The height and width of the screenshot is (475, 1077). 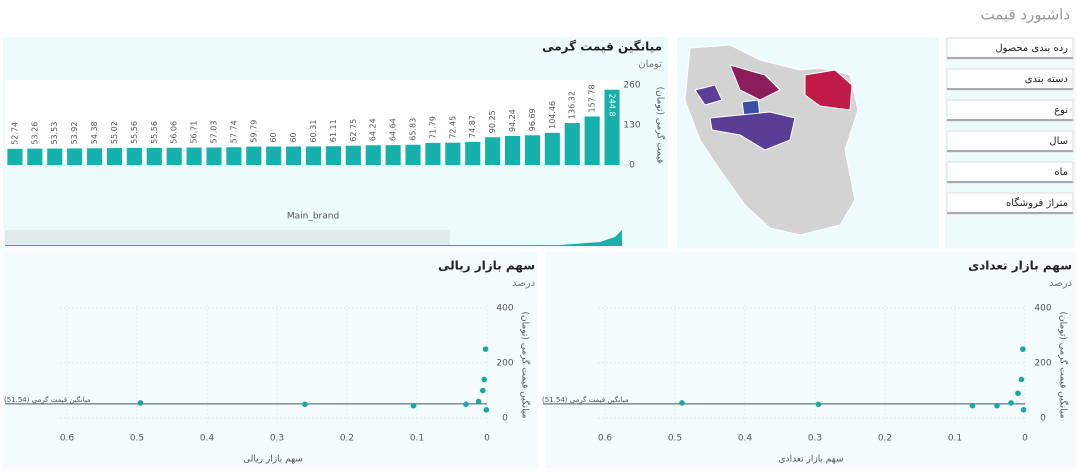 I want to click on y-axis-label: میانگین قیمت گرمی (تومان), so click(x=1064, y=365).